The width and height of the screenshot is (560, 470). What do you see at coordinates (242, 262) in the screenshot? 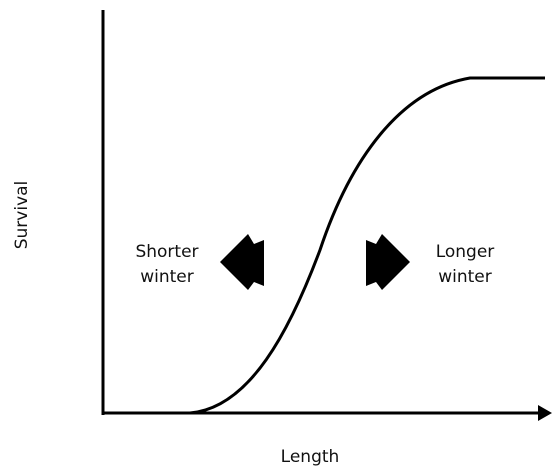
I see `left-arrow` at bounding box center [242, 262].